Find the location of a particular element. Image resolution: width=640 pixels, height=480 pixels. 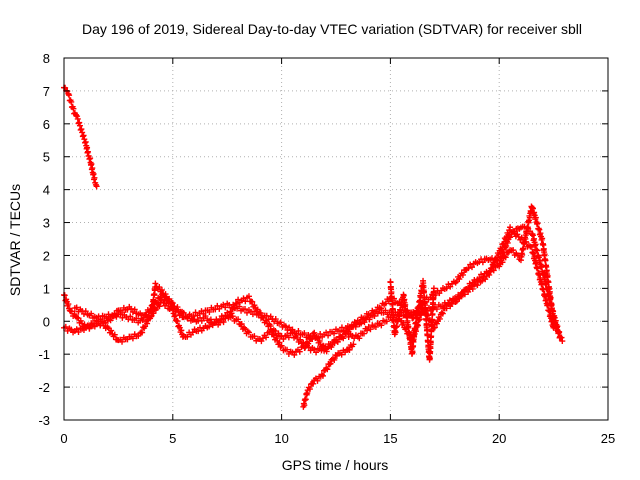

y-tick-label: 5 is located at coordinates (46, 157).